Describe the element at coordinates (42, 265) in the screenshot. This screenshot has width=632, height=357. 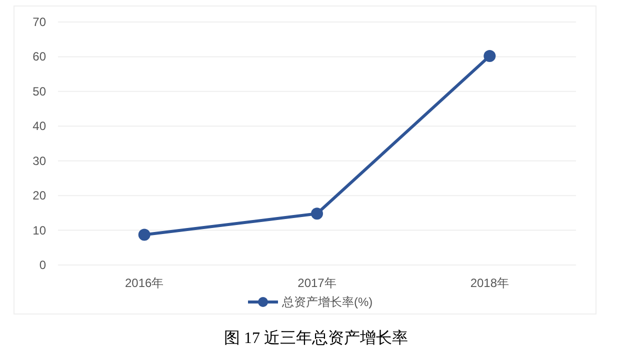
I see `y-tick-label: 0` at that location.